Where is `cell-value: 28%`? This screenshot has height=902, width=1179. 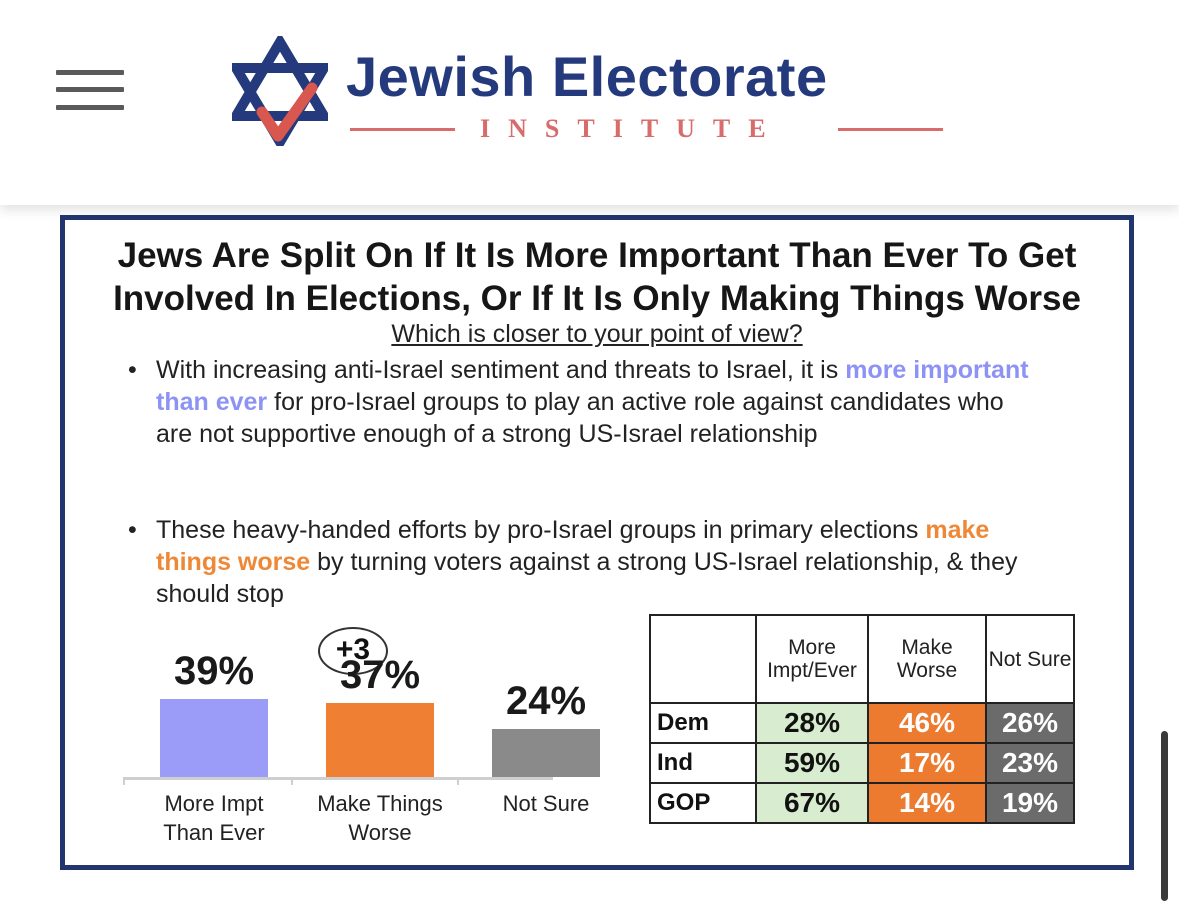 cell-value: 28% is located at coordinates (812, 723).